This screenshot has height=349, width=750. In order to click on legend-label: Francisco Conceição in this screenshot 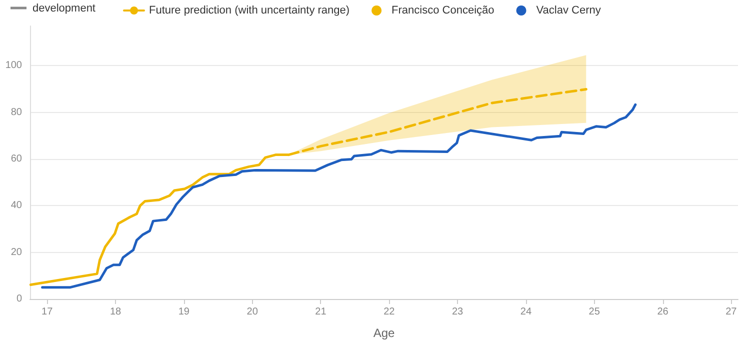, I will do `click(443, 10)`.